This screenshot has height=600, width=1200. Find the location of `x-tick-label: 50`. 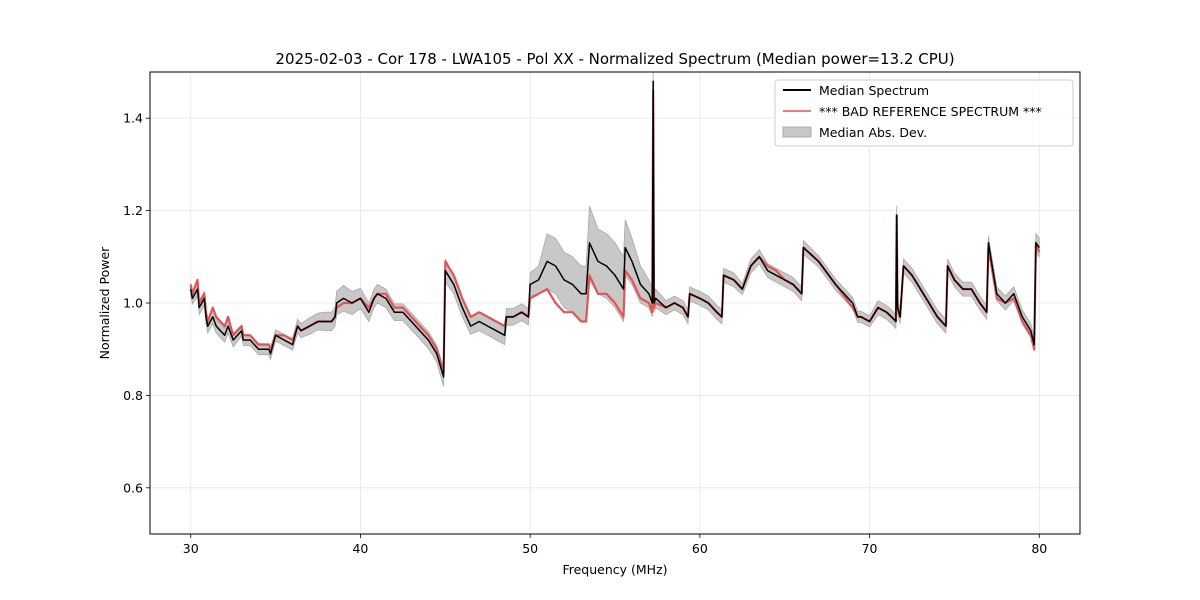

x-tick-label: 50 is located at coordinates (530, 548).